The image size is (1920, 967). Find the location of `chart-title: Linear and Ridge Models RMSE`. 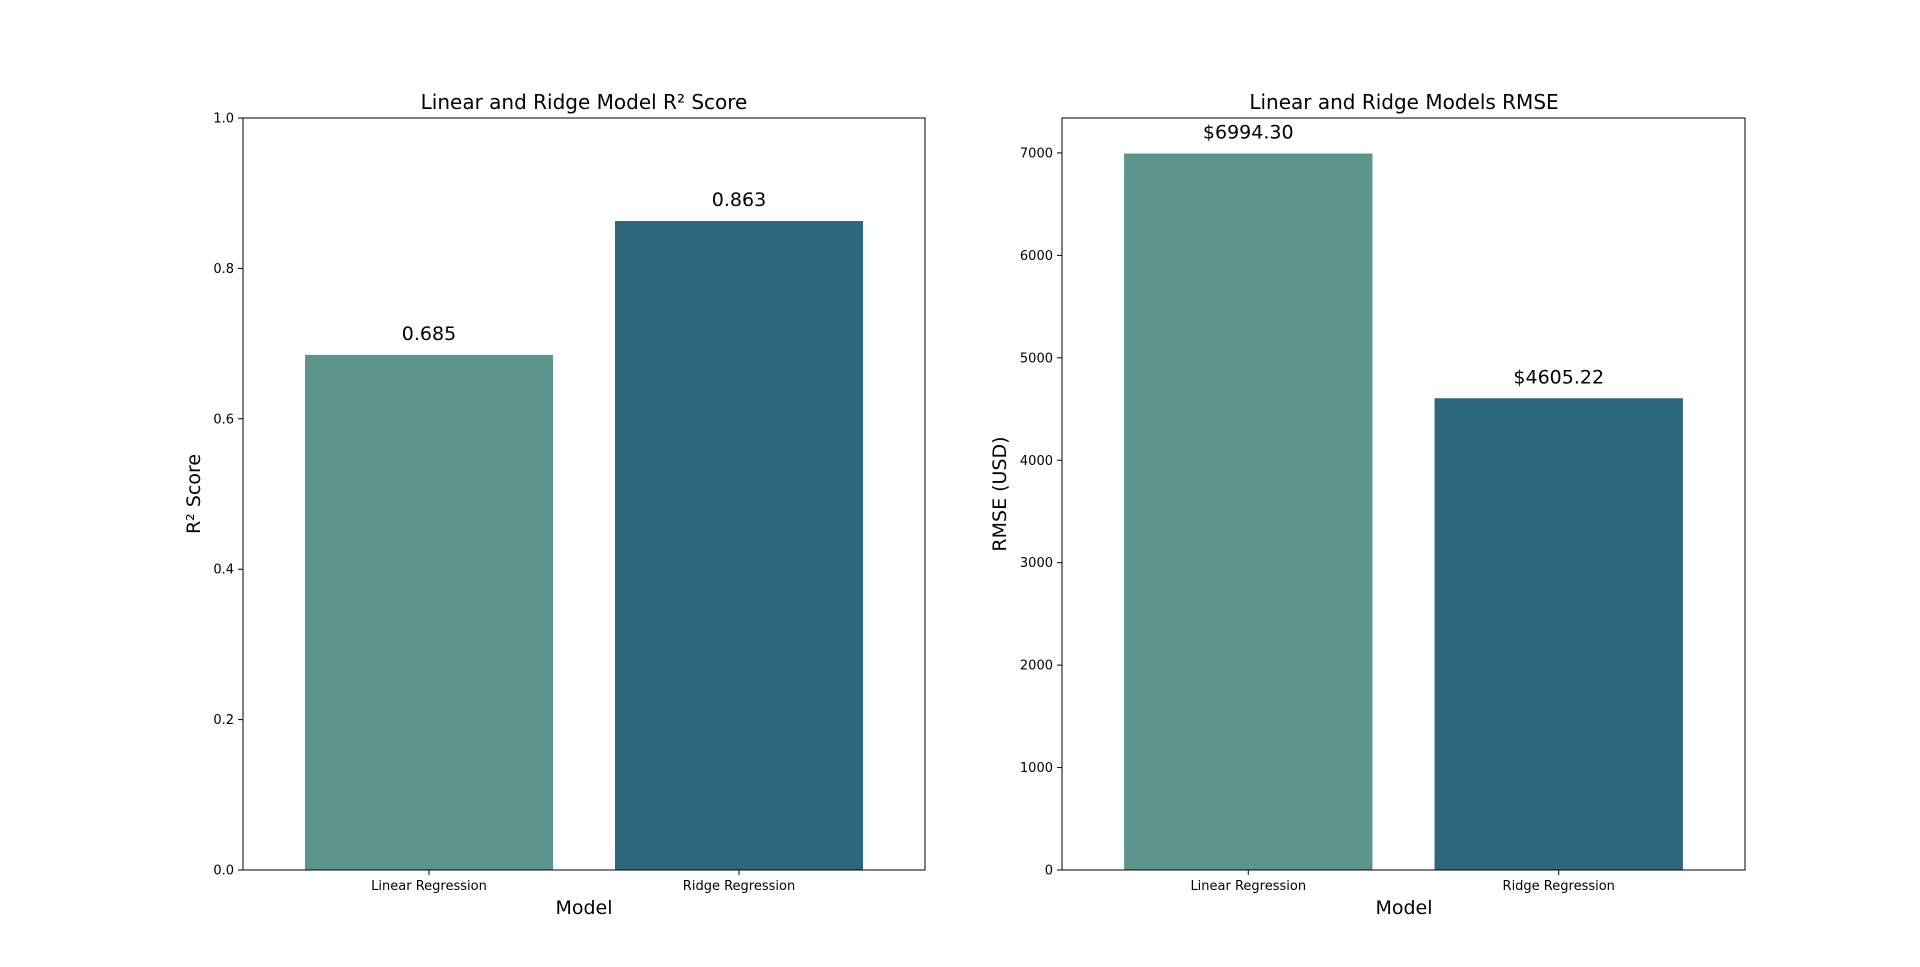

chart-title: Linear and Ridge Models RMSE is located at coordinates (1403, 102).